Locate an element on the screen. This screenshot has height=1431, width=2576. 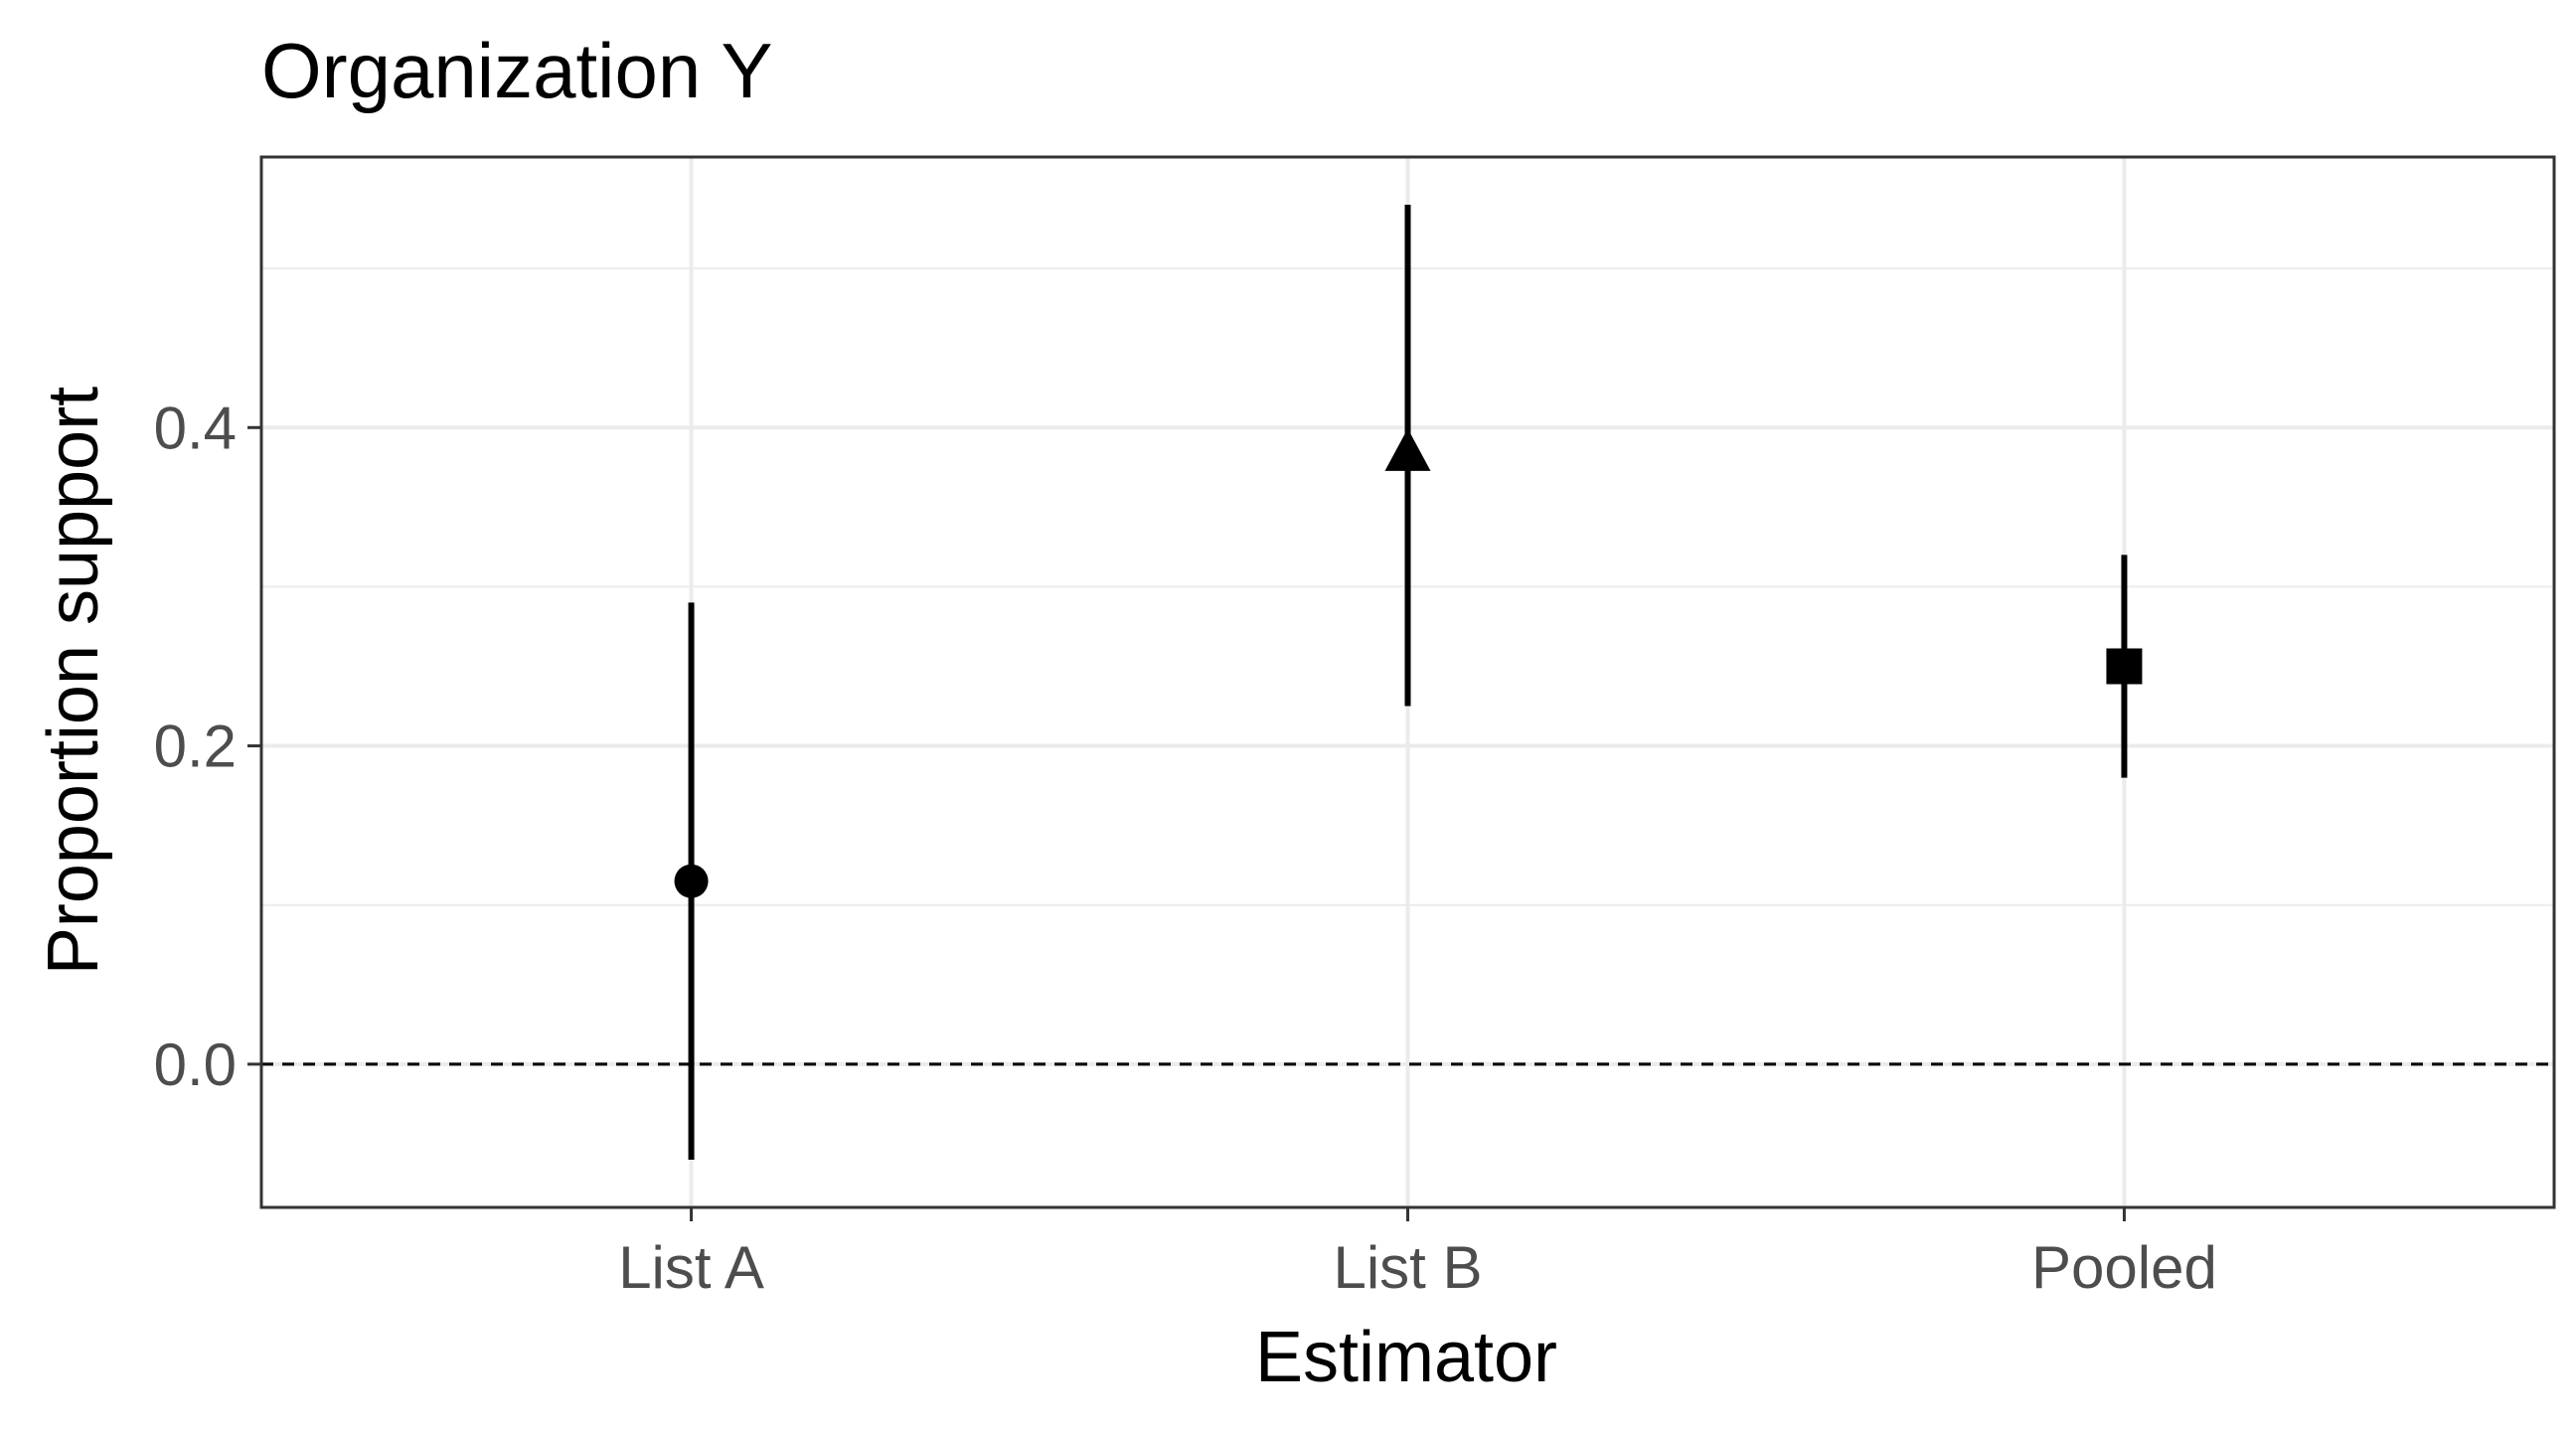
point-square is located at coordinates (2124, 667).